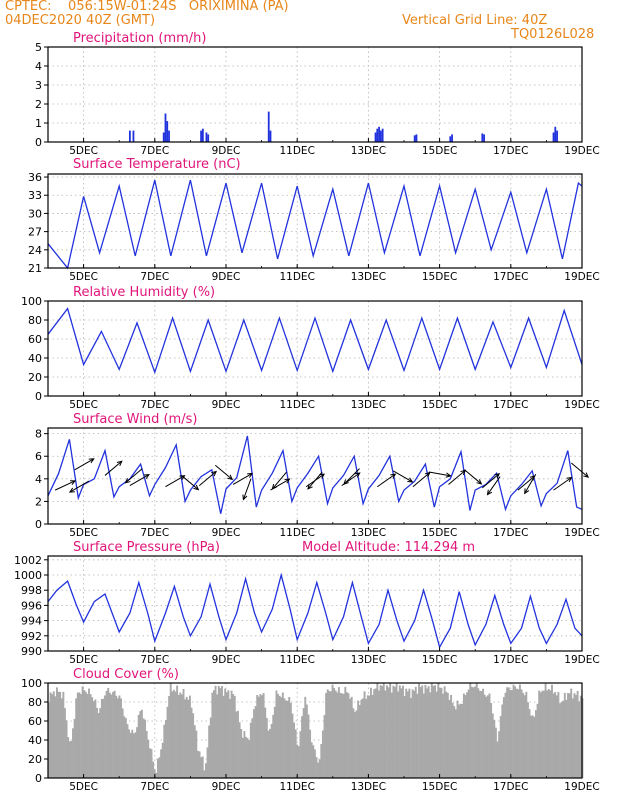  What do you see at coordinates (31, 590) in the screenshot?
I see `y-tick-label: 998` at bounding box center [31, 590].